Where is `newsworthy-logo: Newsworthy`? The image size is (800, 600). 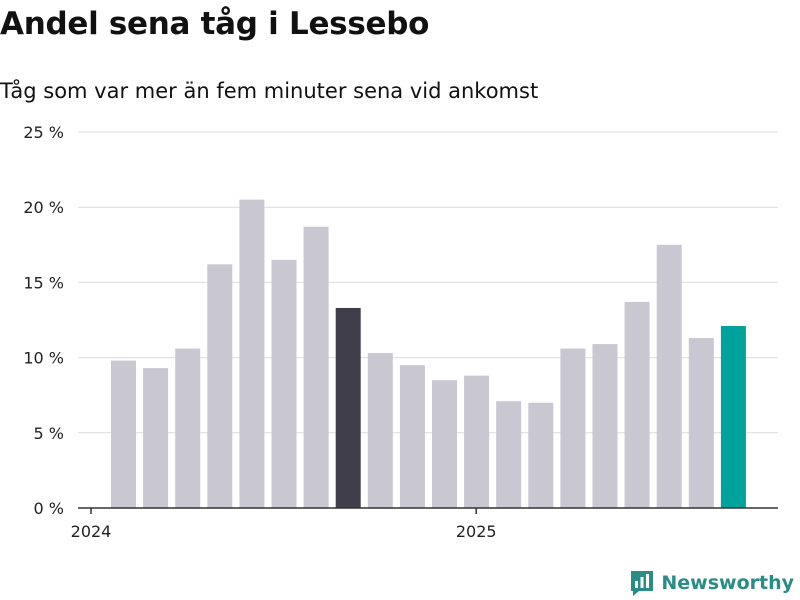
newsworthy-logo: Newsworthy is located at coordinates (711, 583).